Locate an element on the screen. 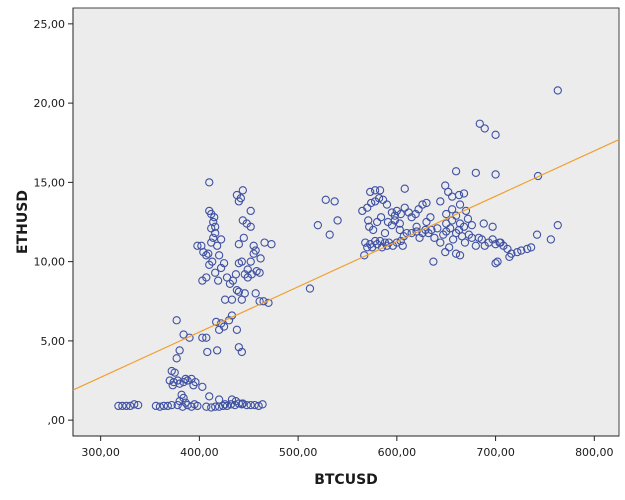  x-axis-ticks: 300,00 400,00 500,00 600,00 700,00 800,00 is located at coordinates (347, 447).